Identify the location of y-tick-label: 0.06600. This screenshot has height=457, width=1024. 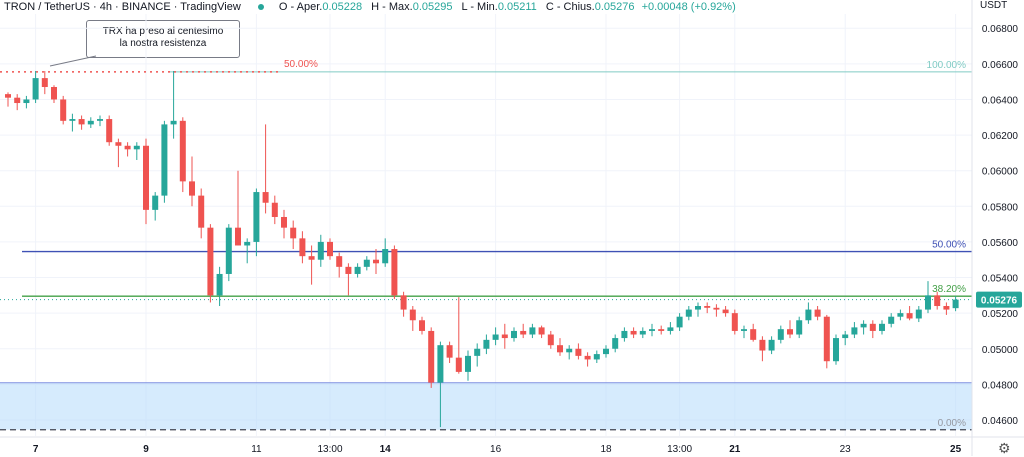
(1000, 65).